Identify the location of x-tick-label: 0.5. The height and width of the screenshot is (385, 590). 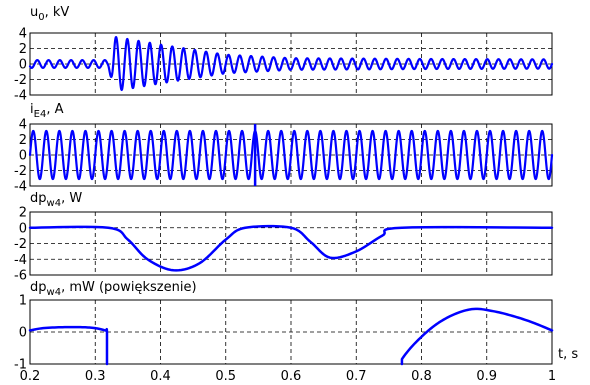
(225, 376).